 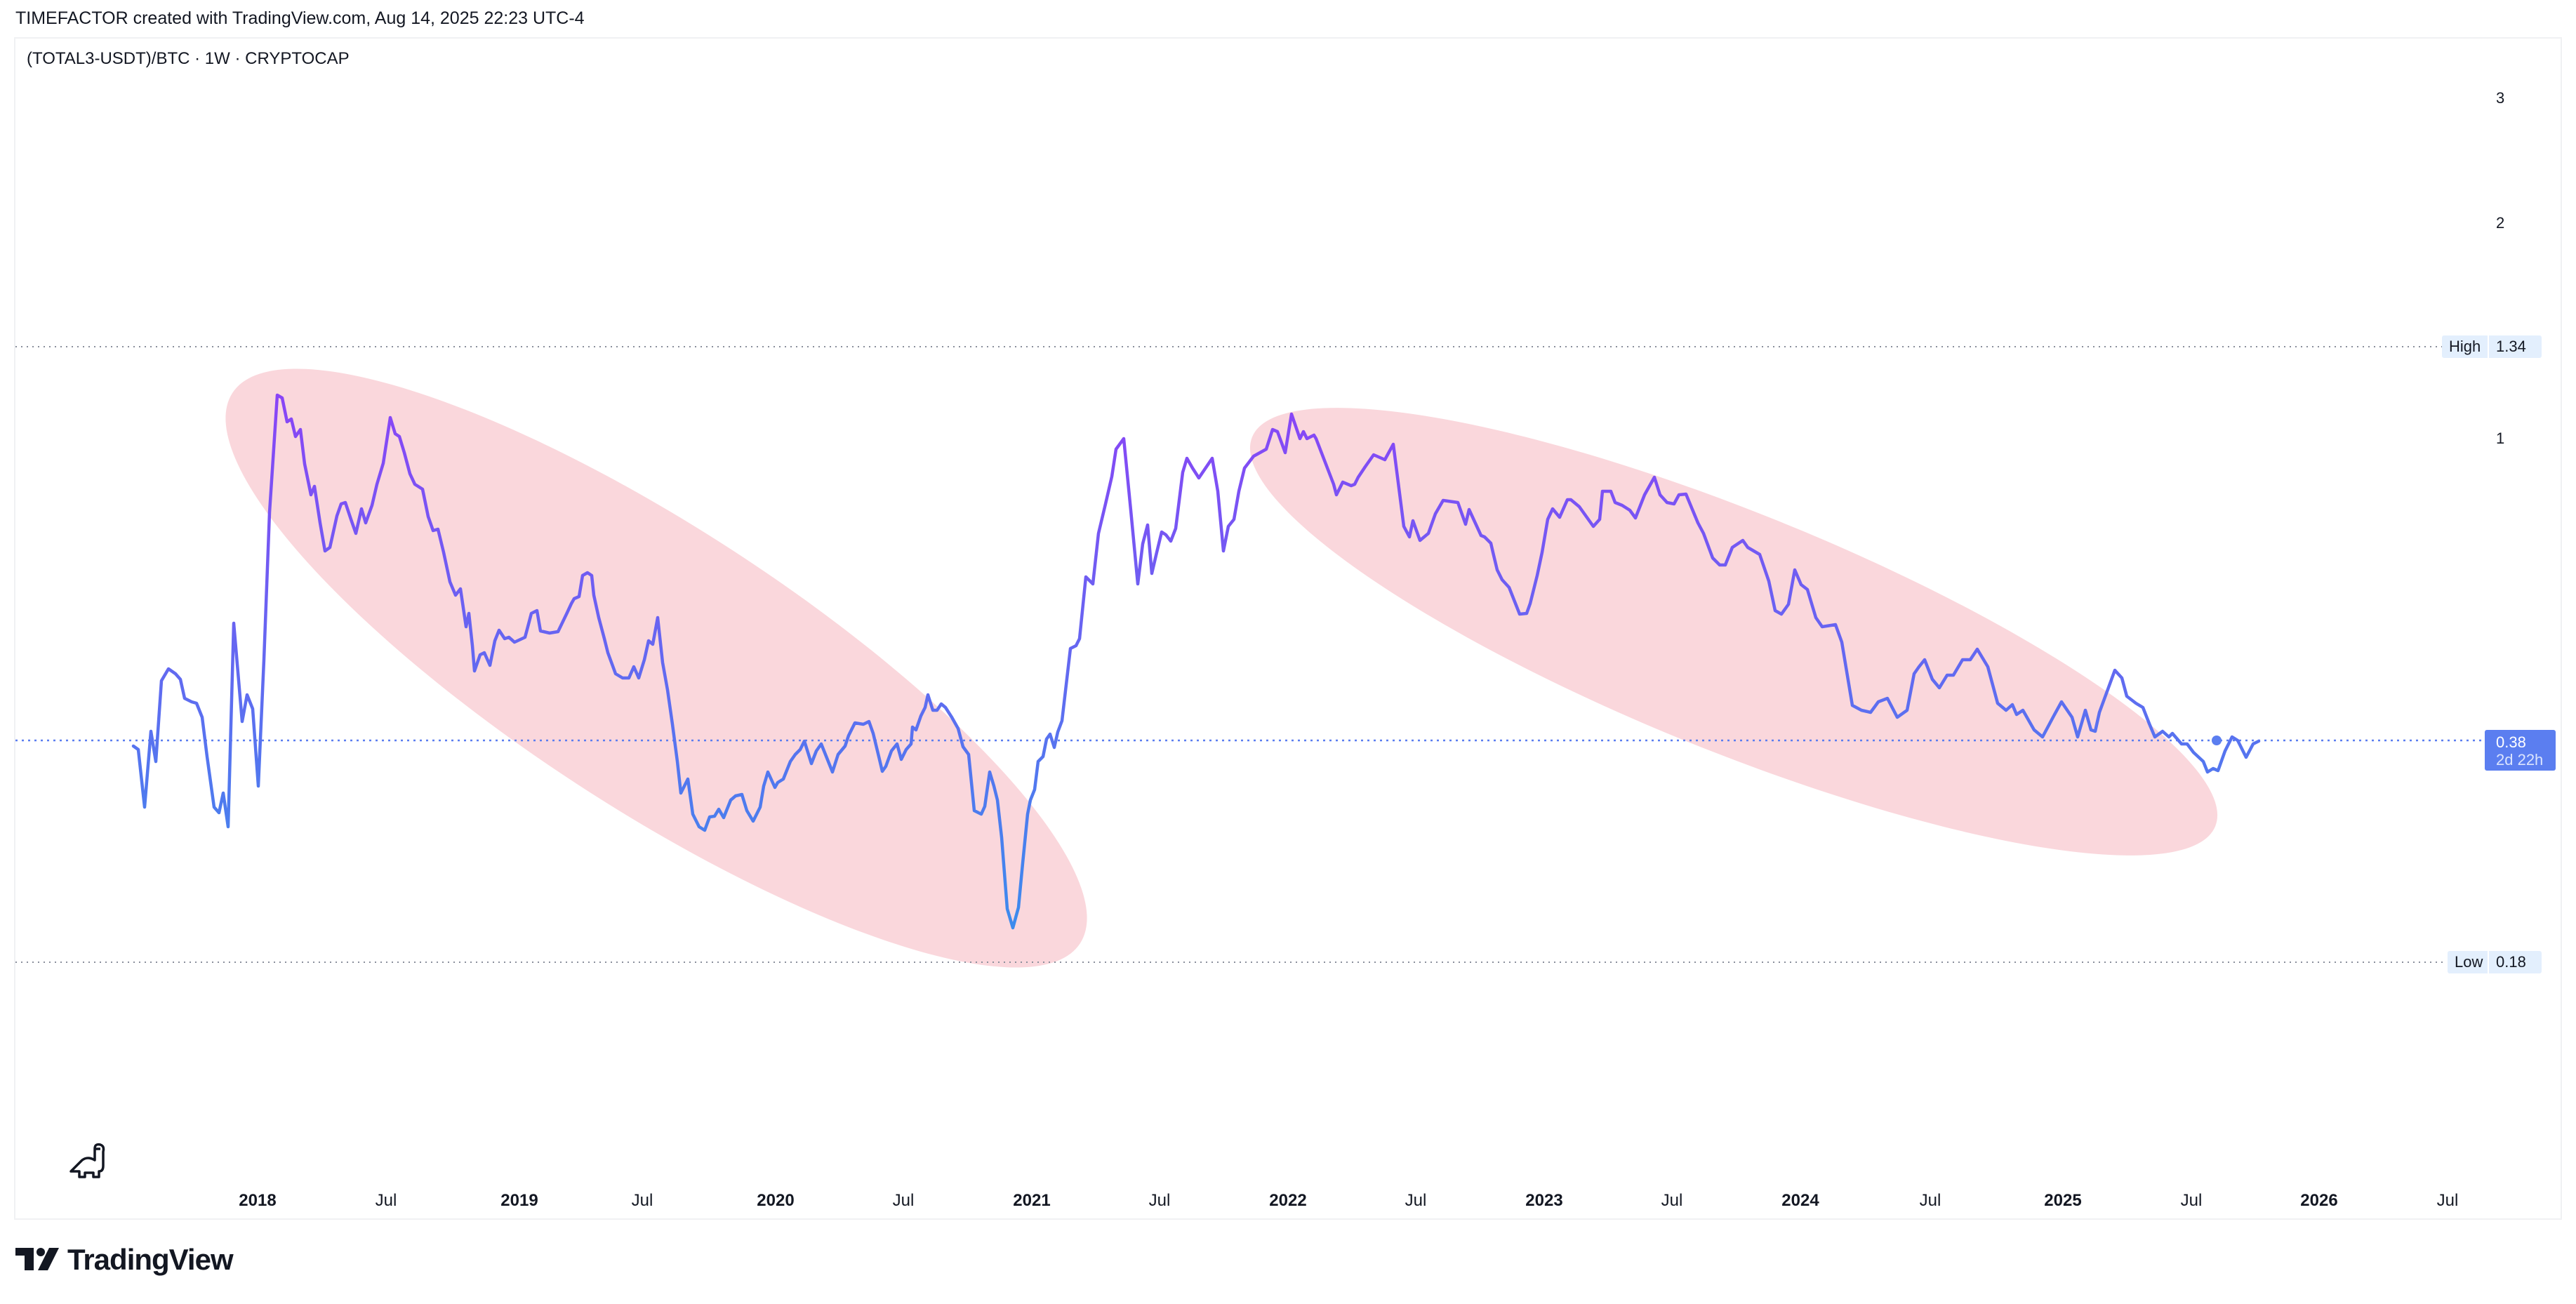 I want to click on last-price-marker, so click(x=2217, y=740).